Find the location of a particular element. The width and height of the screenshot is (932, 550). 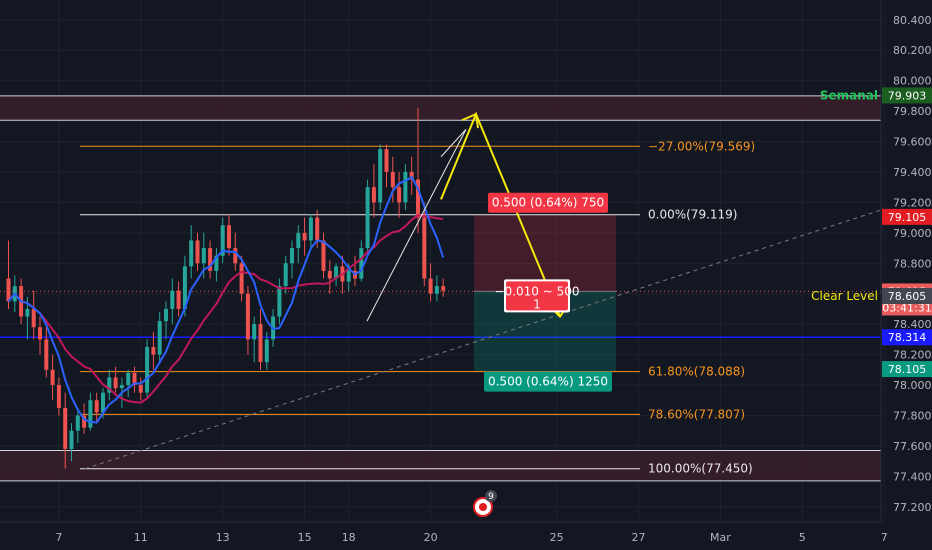

price-tick-label: 77.400 is located at coordinates (912, 476).